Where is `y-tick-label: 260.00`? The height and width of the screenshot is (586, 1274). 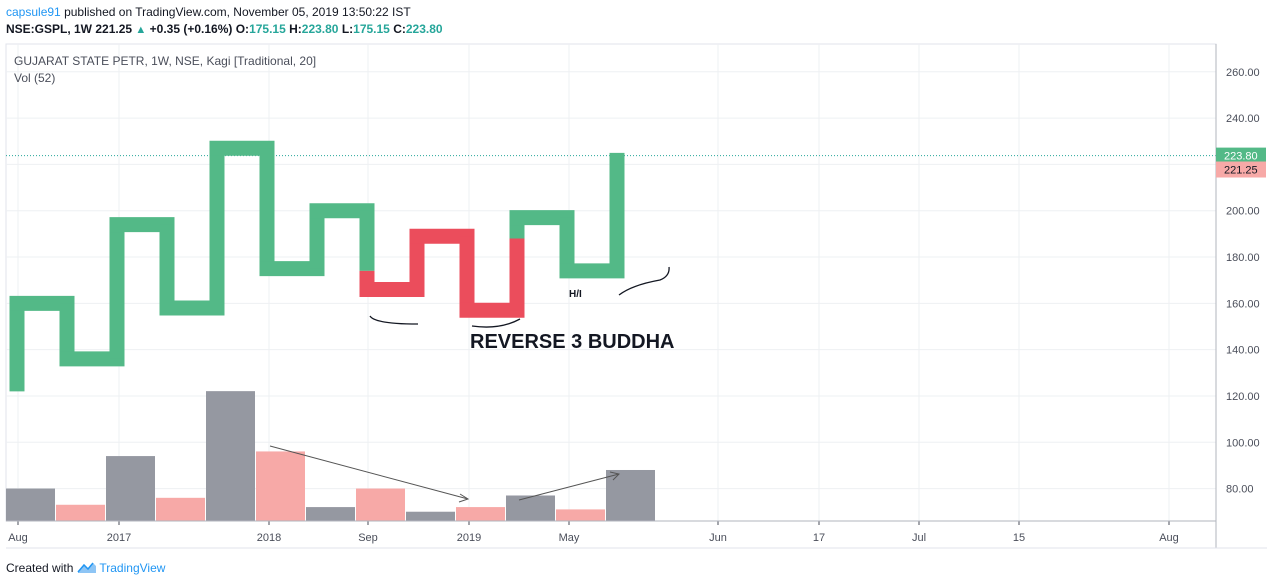
y-tick-label: 260.00 is located at coordinates (1243, 73).